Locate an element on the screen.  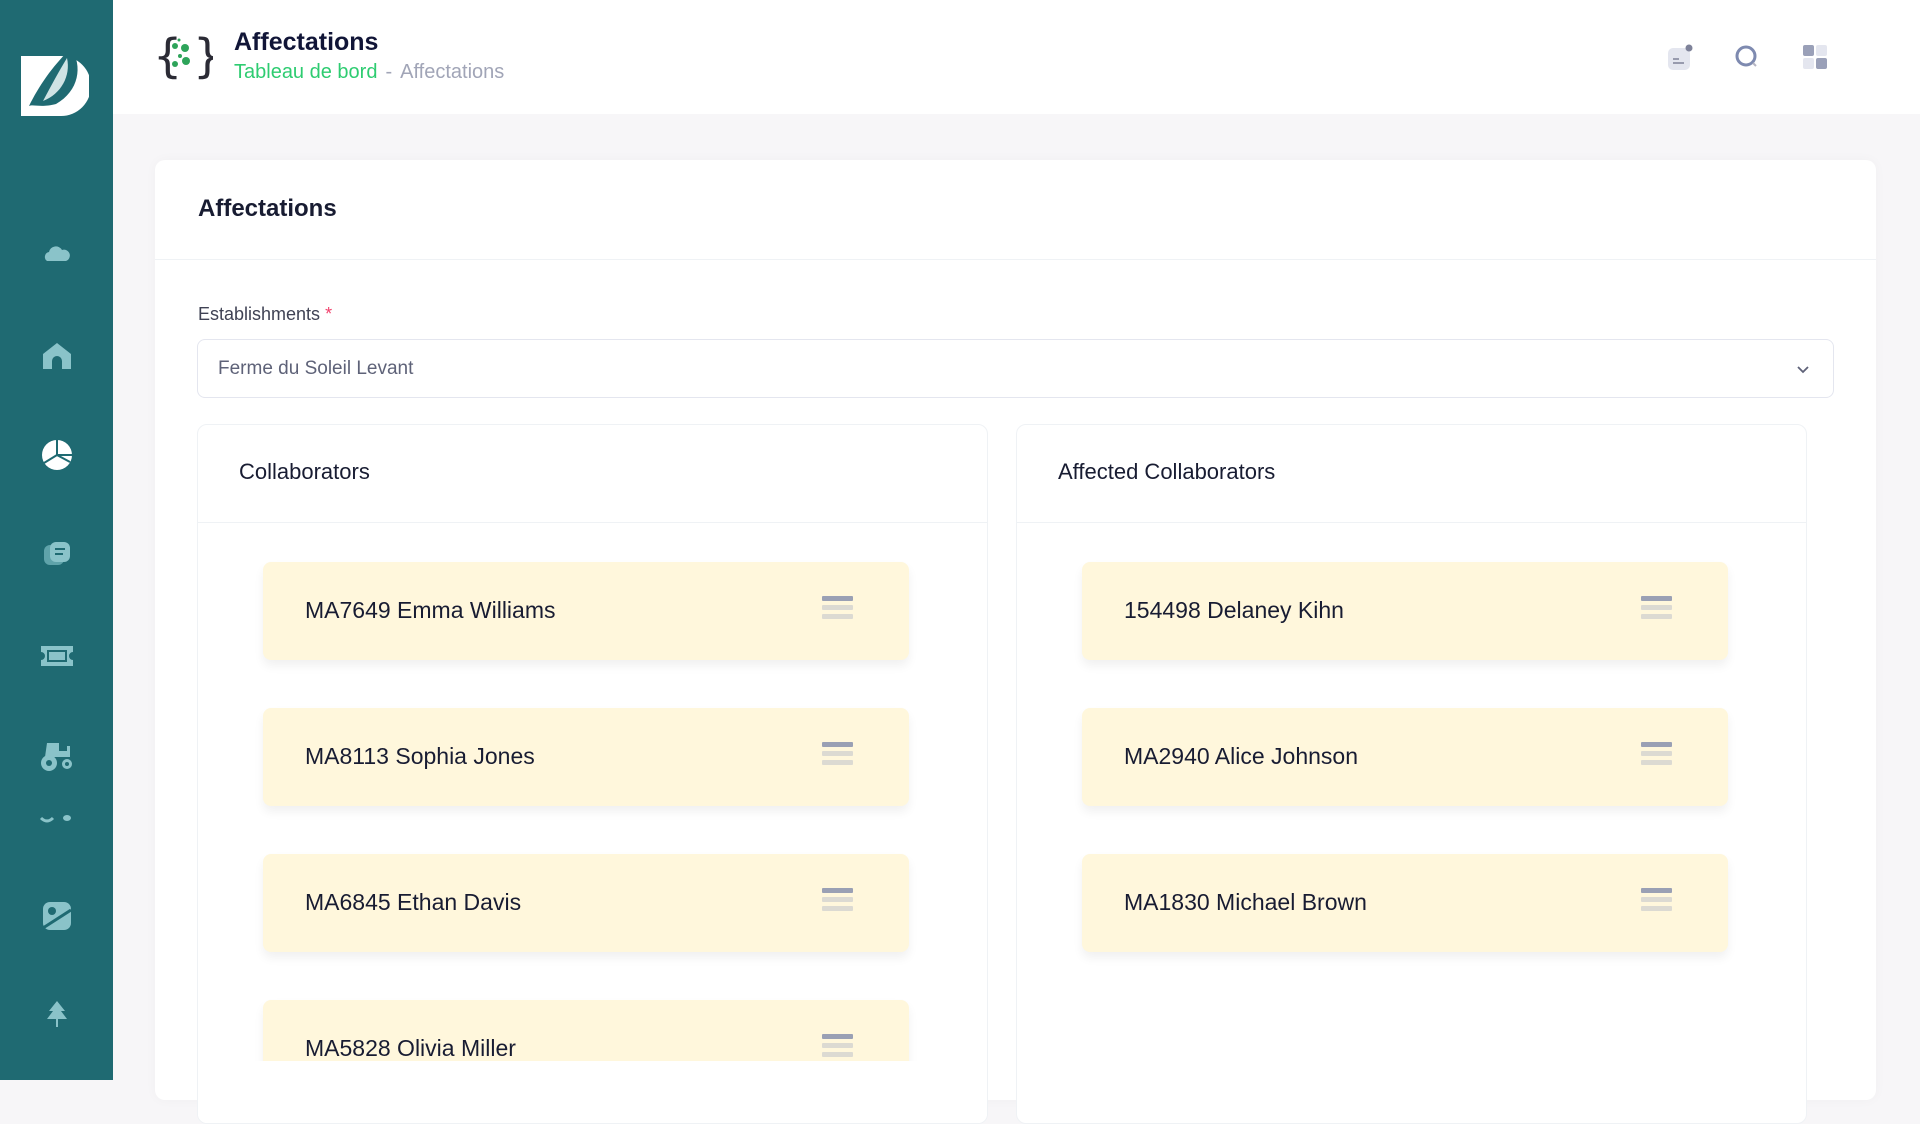
page-header-title: Affectations is located at coordinates (306, 42).